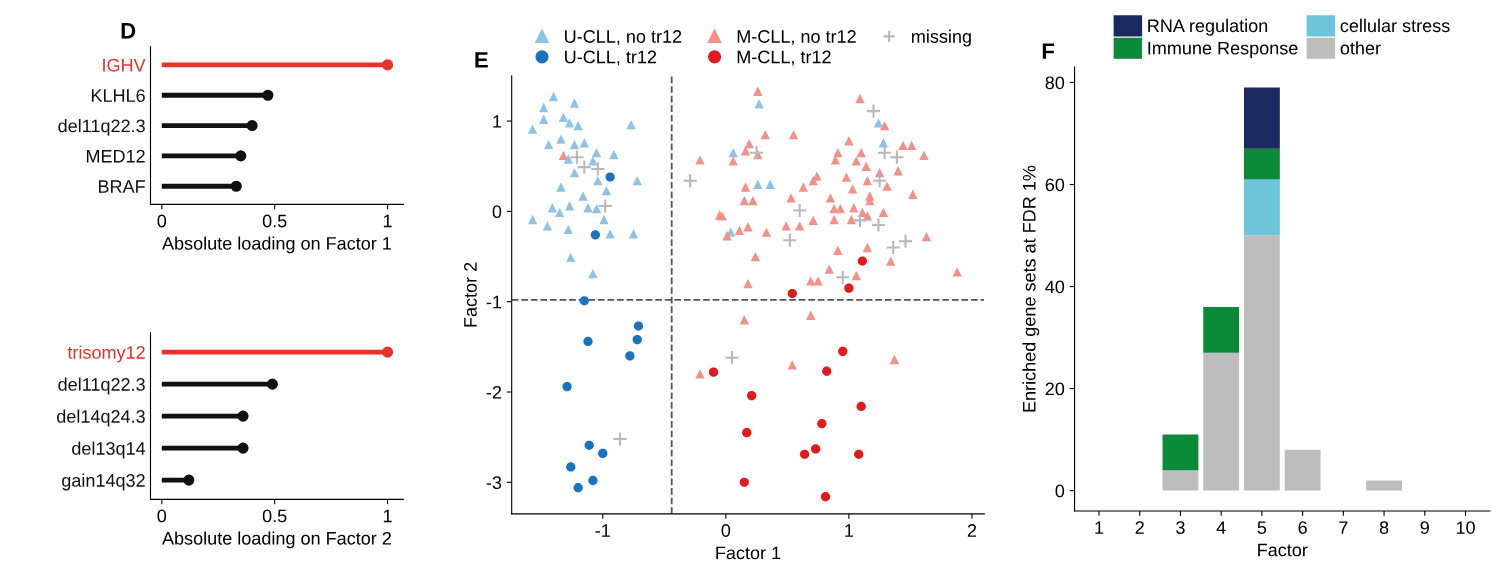 This screenshot has height=584, width=1505. Describe the element at coordinates (481, 60) in the screenshot. I see `chart-title: E` at that location.